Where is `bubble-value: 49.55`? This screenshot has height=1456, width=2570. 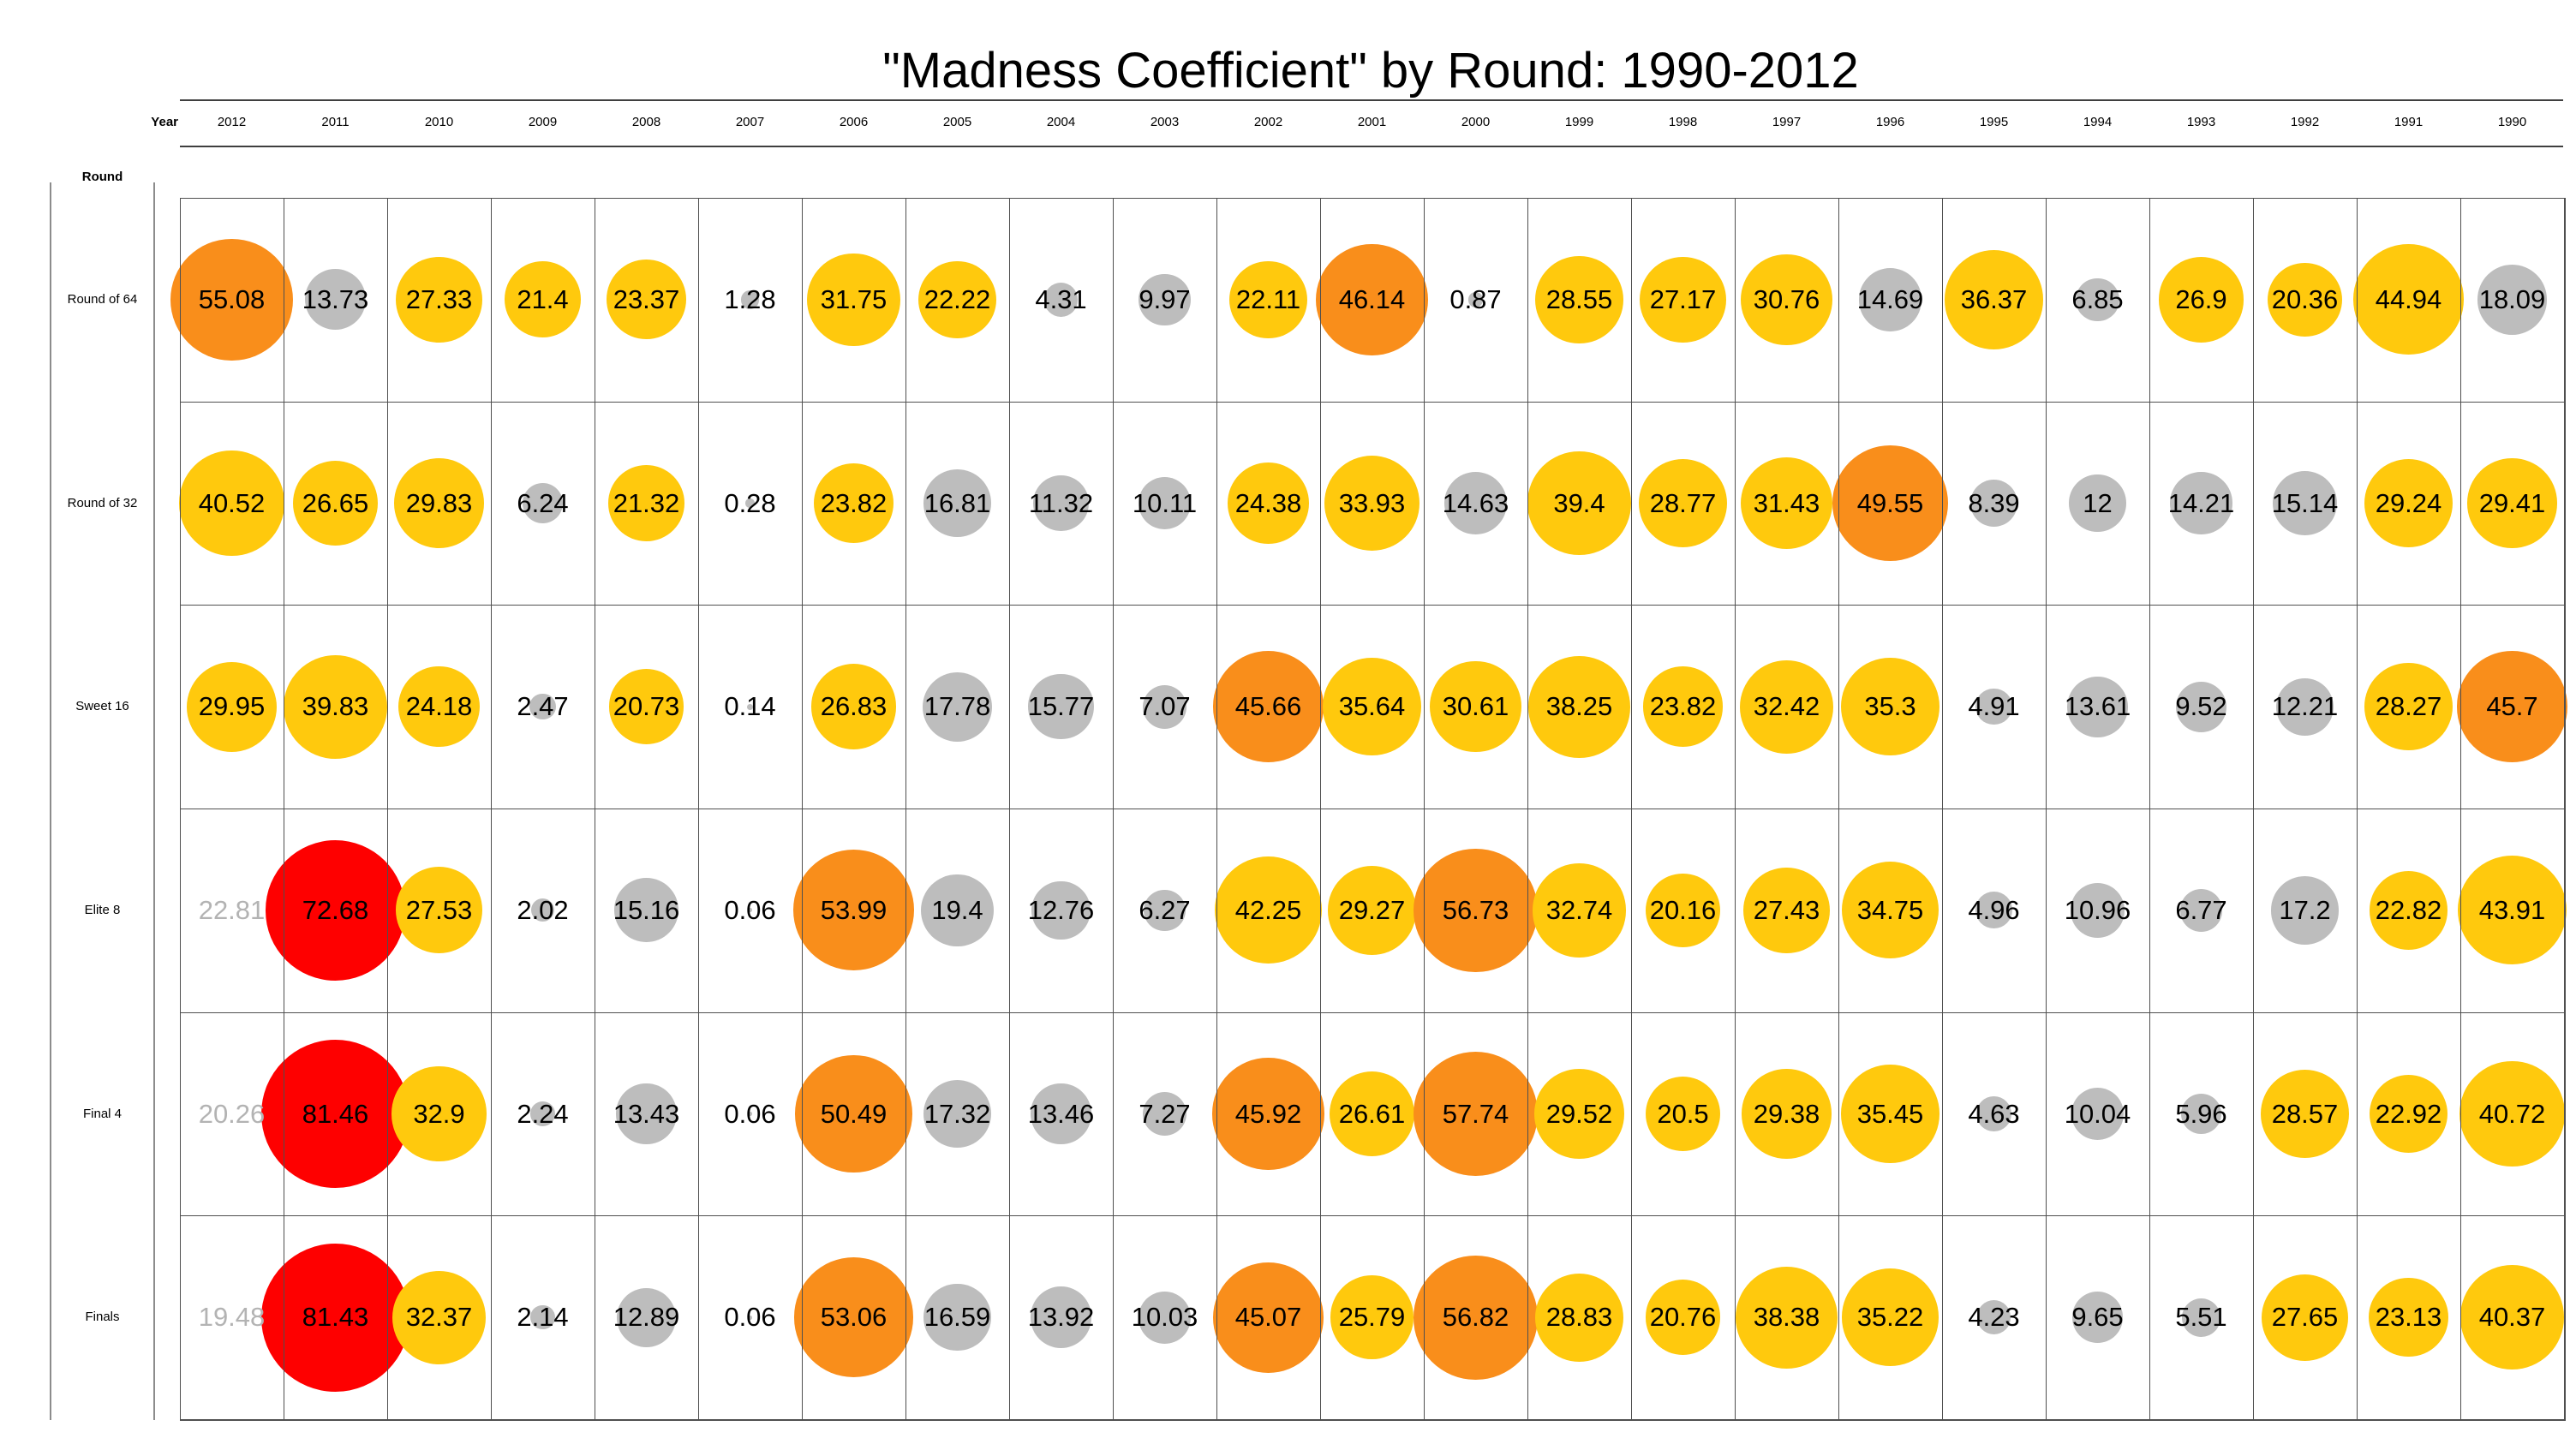 bubble-value: 49.55 is located at coordinates (1890, 502).